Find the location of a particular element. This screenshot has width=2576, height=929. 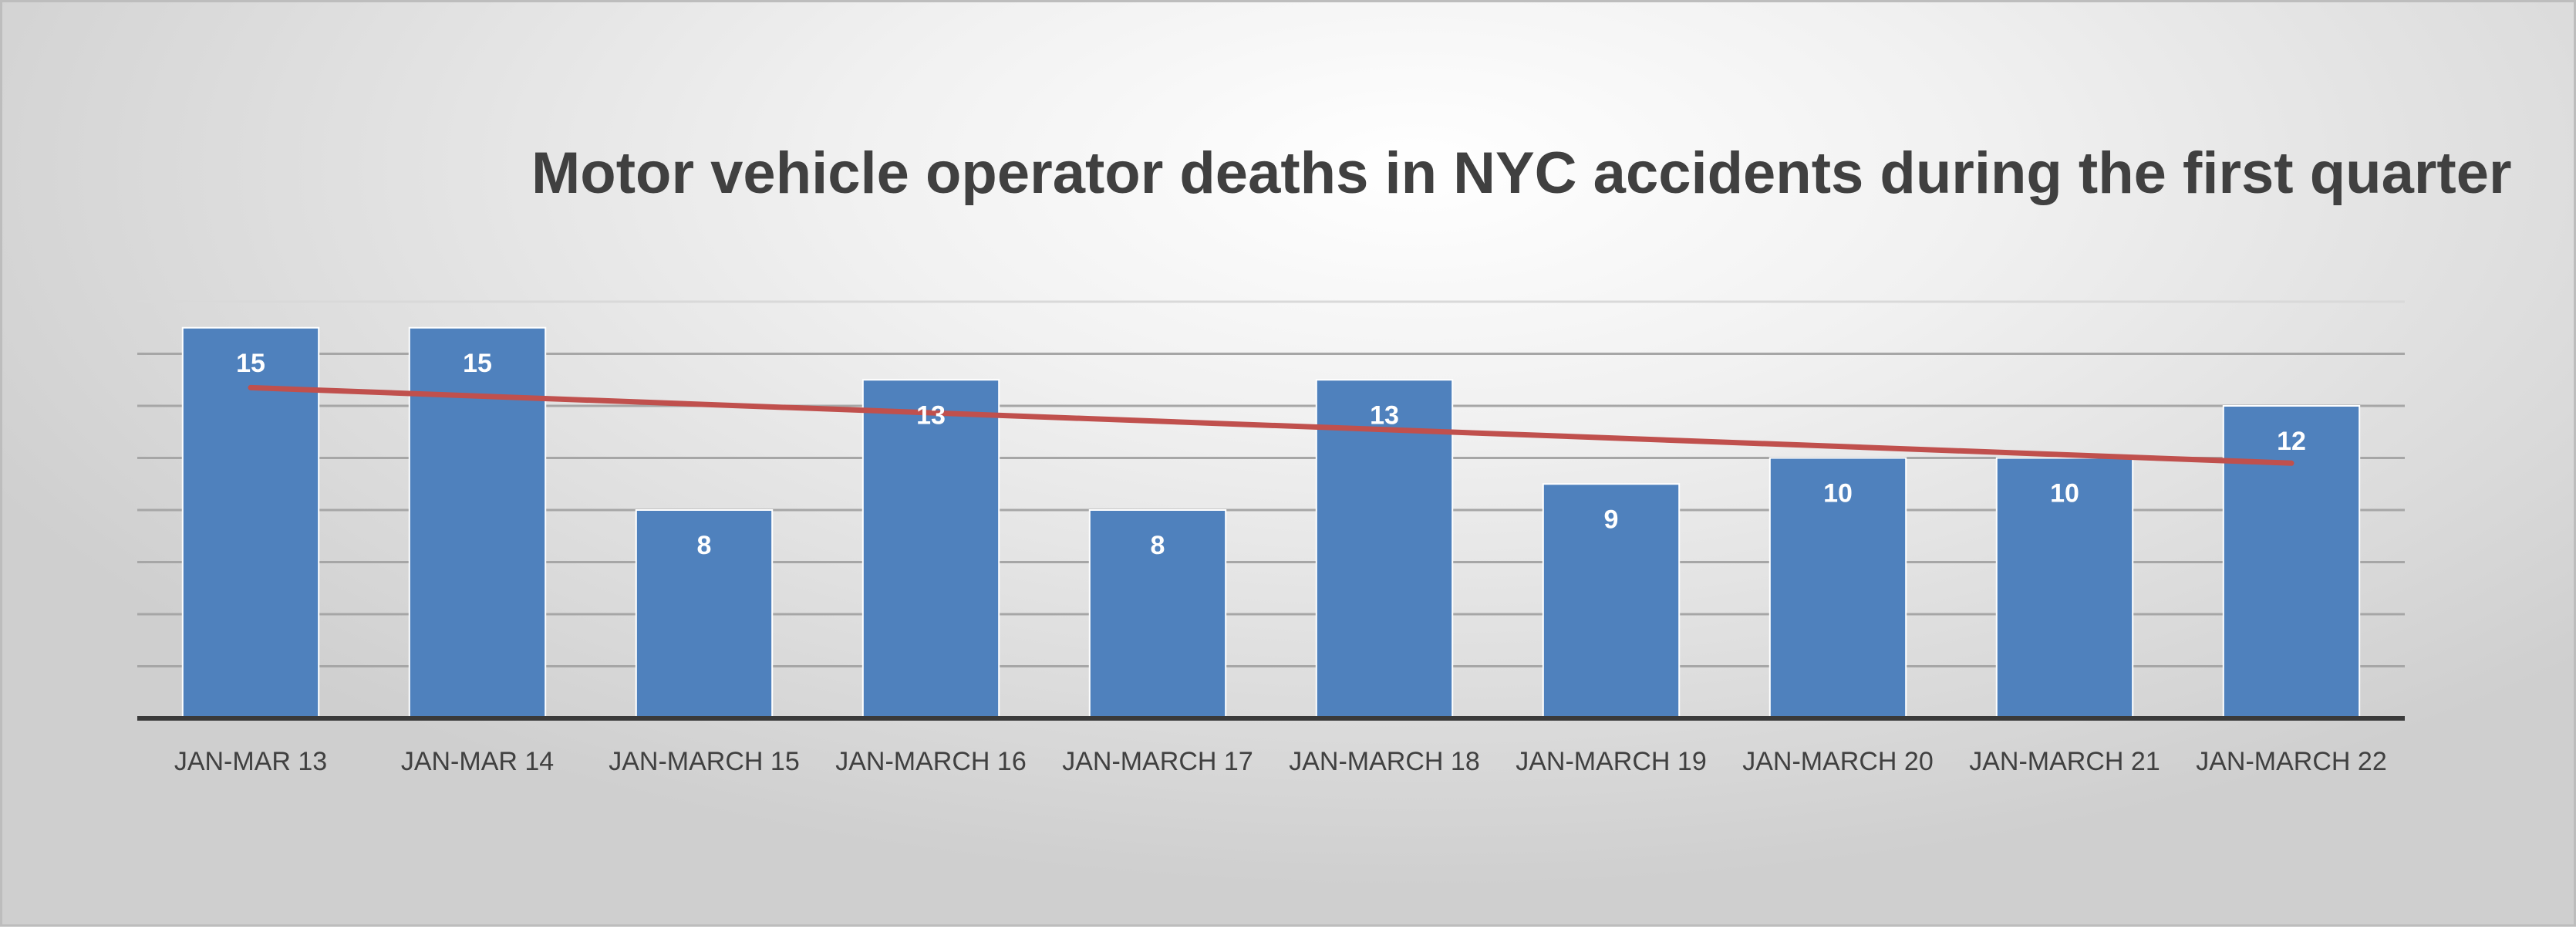

x-tick-label: JAN-MARCH 21 is located at coordinates (2064, 761).